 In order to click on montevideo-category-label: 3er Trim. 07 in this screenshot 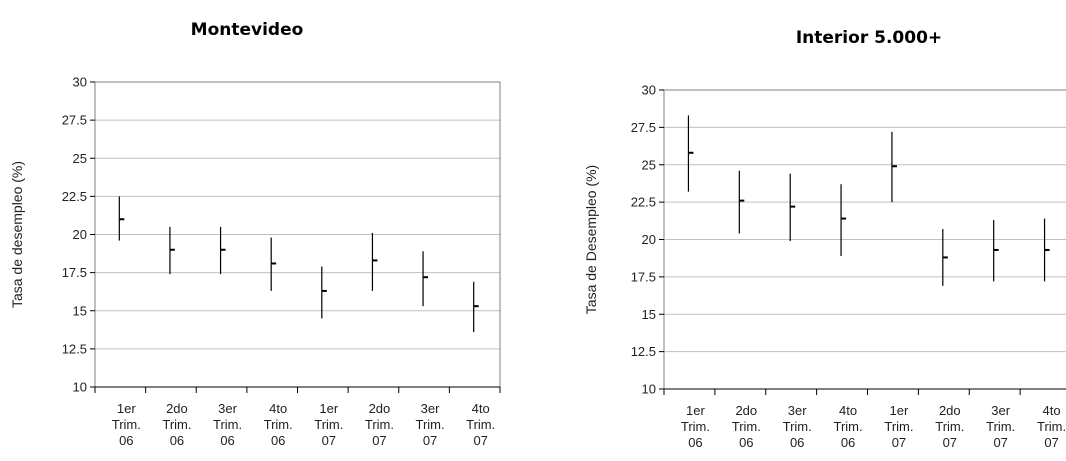, I will do `click(430, 424)`.